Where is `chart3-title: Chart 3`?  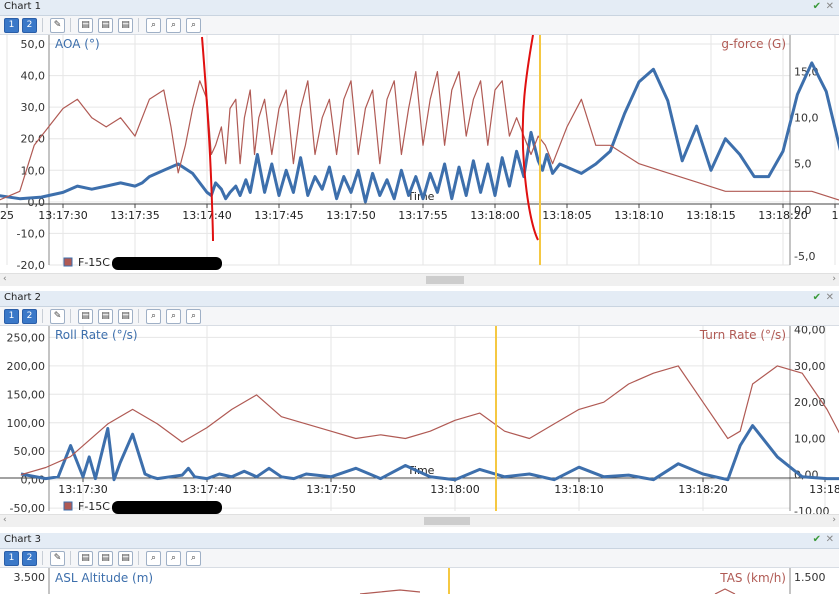
chart3-title: Chart 3 is located at coordinates (23, 539).